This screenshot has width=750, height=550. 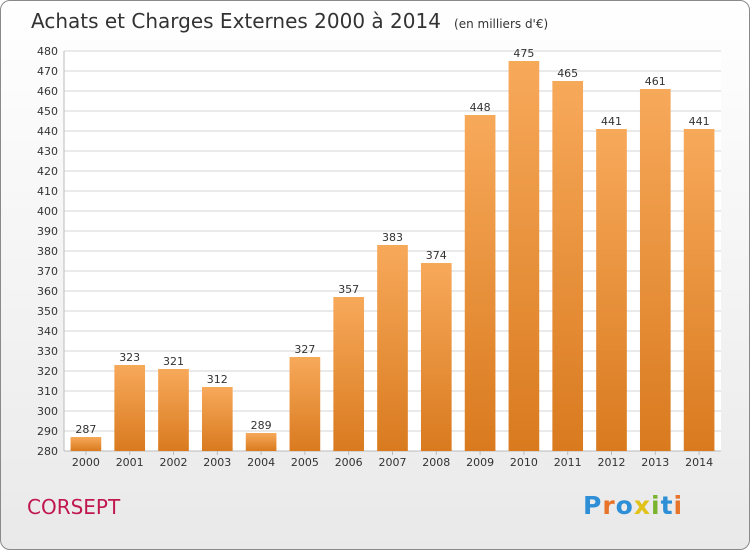 What do you see at coordinates (217, 379) in the screenshot?
I see `data-label: 312` at bounding box center [217, 379].